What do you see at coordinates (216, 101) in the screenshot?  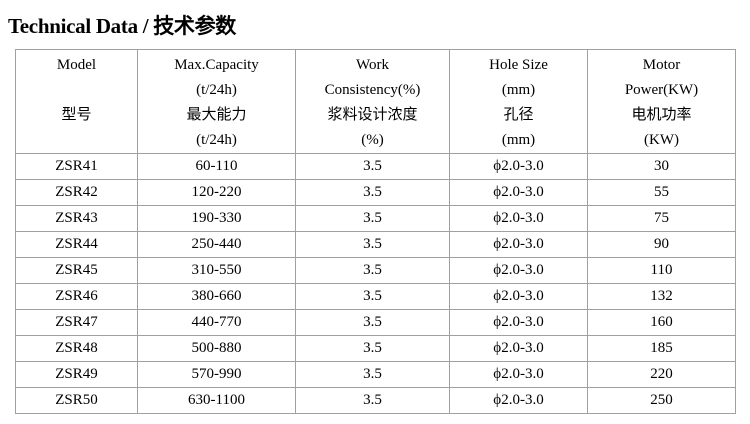 I see `header-cell: Max.Capacity (t/24h) 最大能力 (t/24h)` at bounding box center [216, 101].